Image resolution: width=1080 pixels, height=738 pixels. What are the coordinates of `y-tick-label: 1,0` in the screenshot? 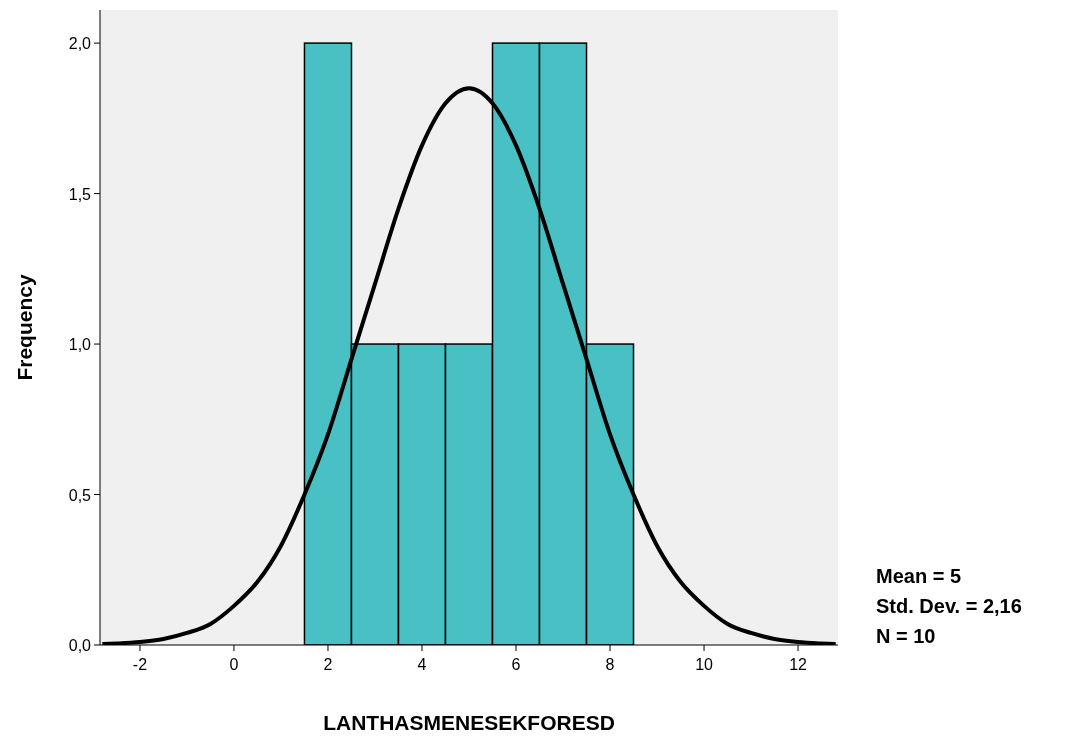 It's located at (80, 345).